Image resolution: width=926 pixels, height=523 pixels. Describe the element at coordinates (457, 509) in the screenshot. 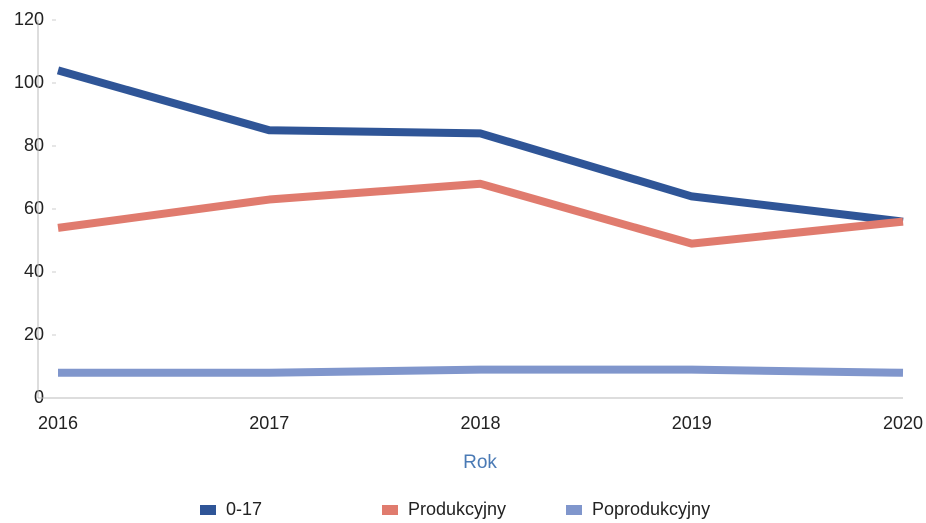

I see `legend-label: Produkcyjny` at that location.